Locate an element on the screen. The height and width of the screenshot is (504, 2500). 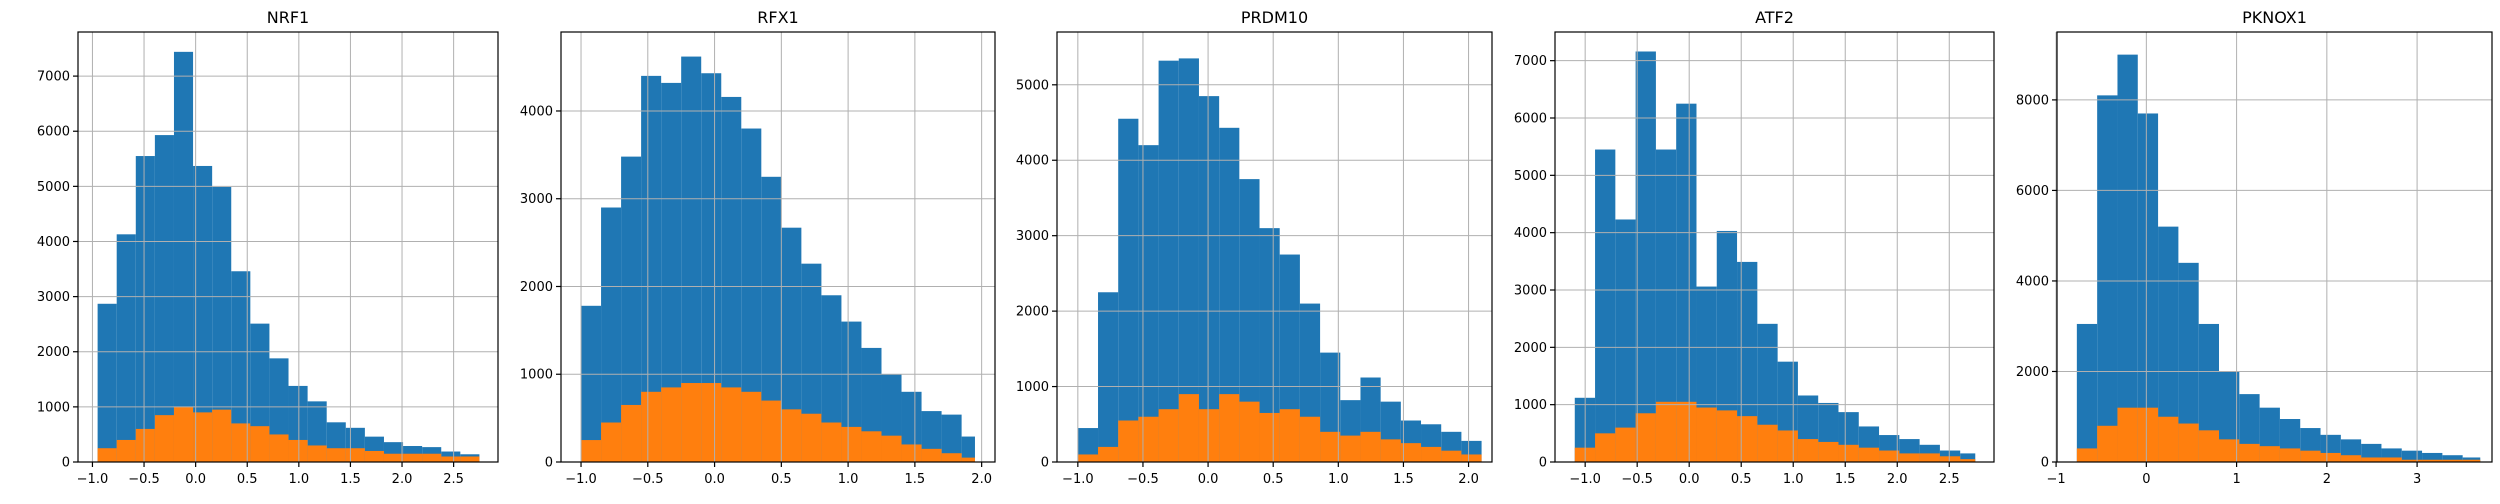
x-tick-label-2: 1 is located at coordinates (2236, 479).